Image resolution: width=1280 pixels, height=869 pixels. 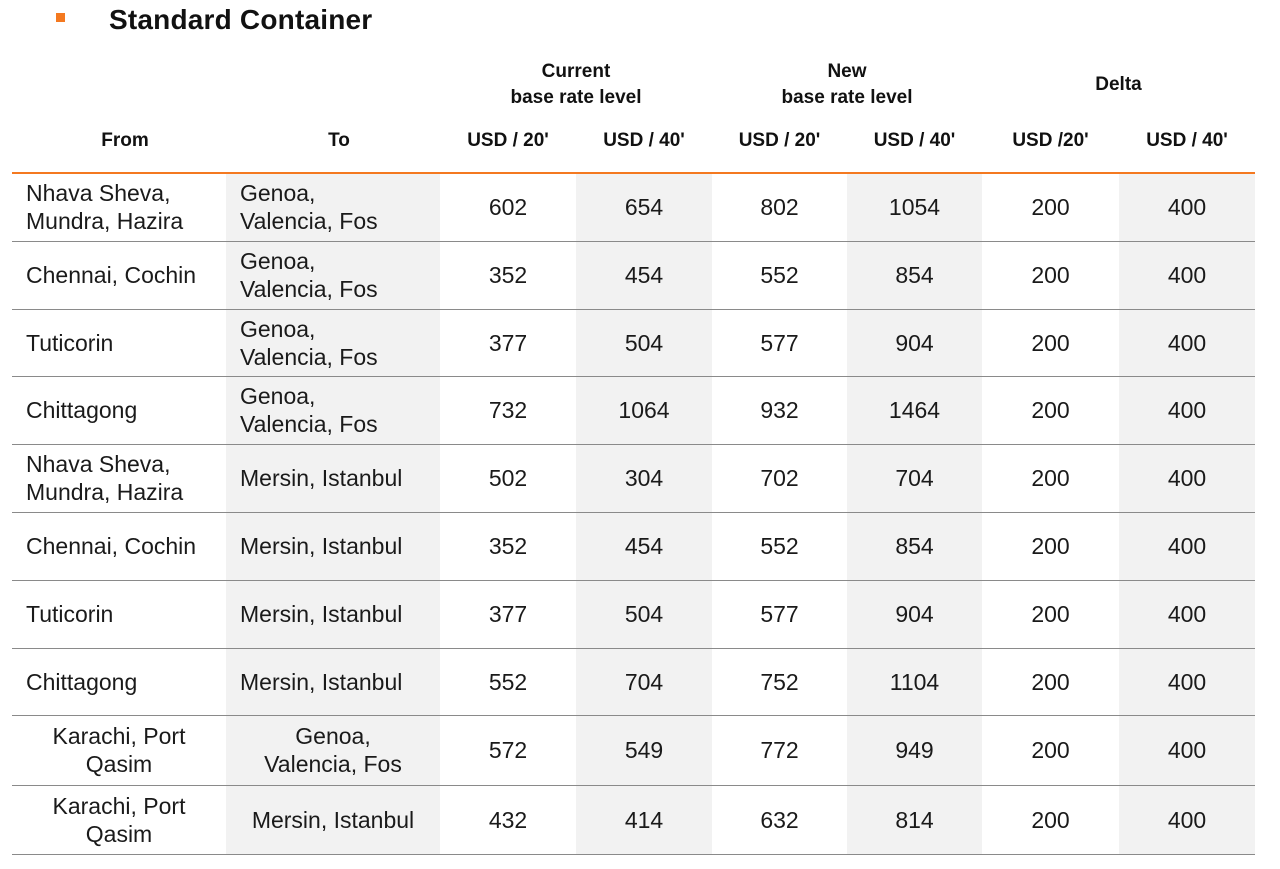 I want to click on new-20-cell: 552, so click(x=779, y=275).